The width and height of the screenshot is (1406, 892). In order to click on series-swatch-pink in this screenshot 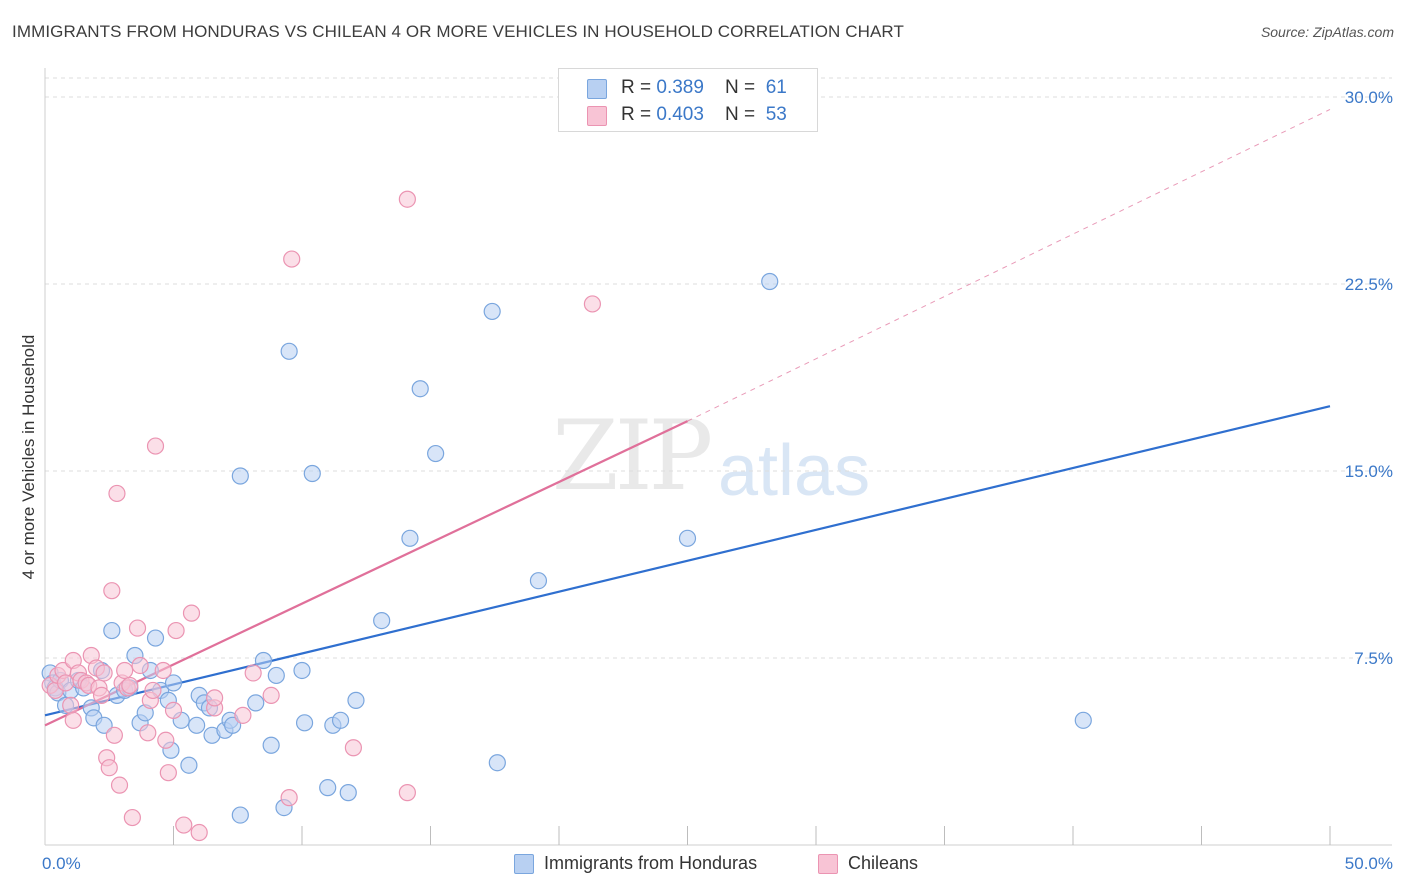, I will do `click(828, 864)`.